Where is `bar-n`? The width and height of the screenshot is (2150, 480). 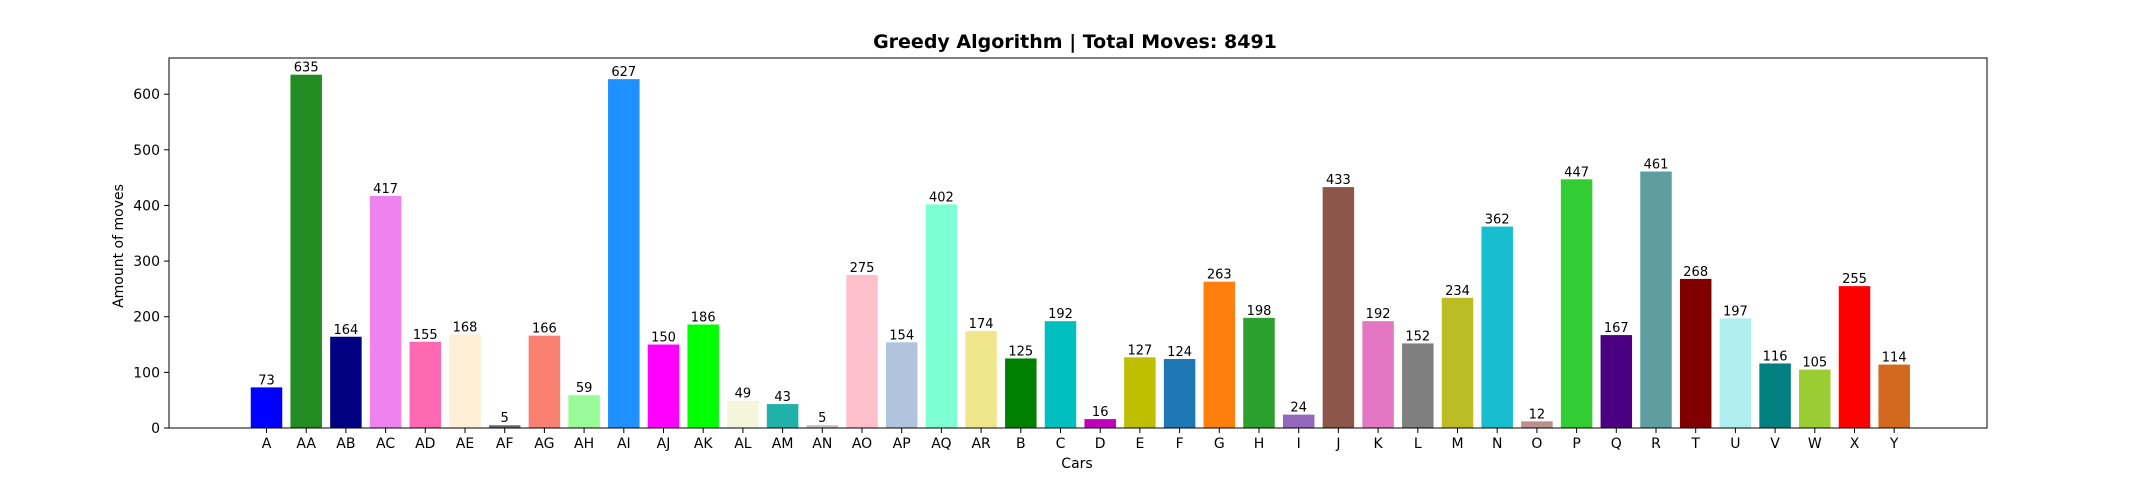
bar-n is located at coordinates (1497, 327).